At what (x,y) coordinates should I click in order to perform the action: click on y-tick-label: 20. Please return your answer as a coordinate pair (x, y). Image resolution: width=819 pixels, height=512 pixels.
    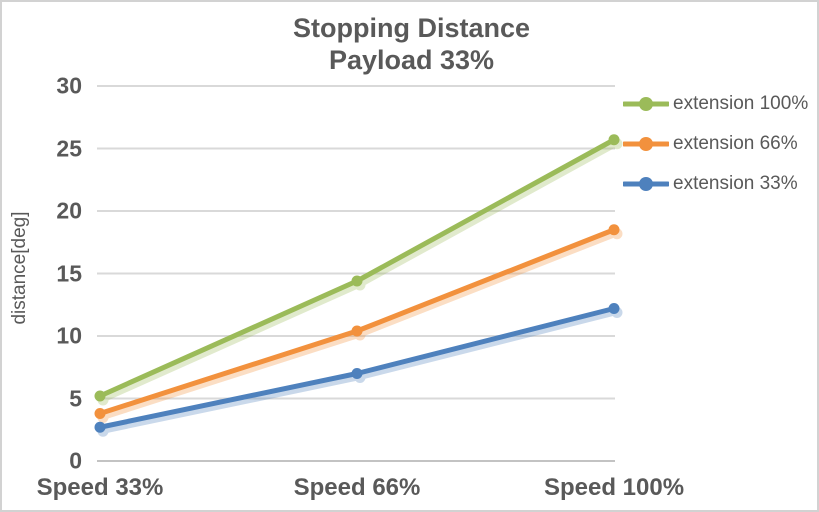
    Looking at the image, I should click on (69, 210).